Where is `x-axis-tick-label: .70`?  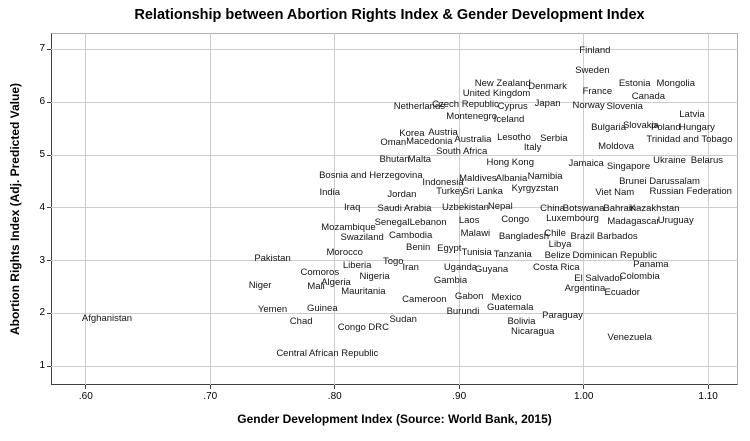 x-axis-tick-label: .70 is located at coordinates (210, 396).